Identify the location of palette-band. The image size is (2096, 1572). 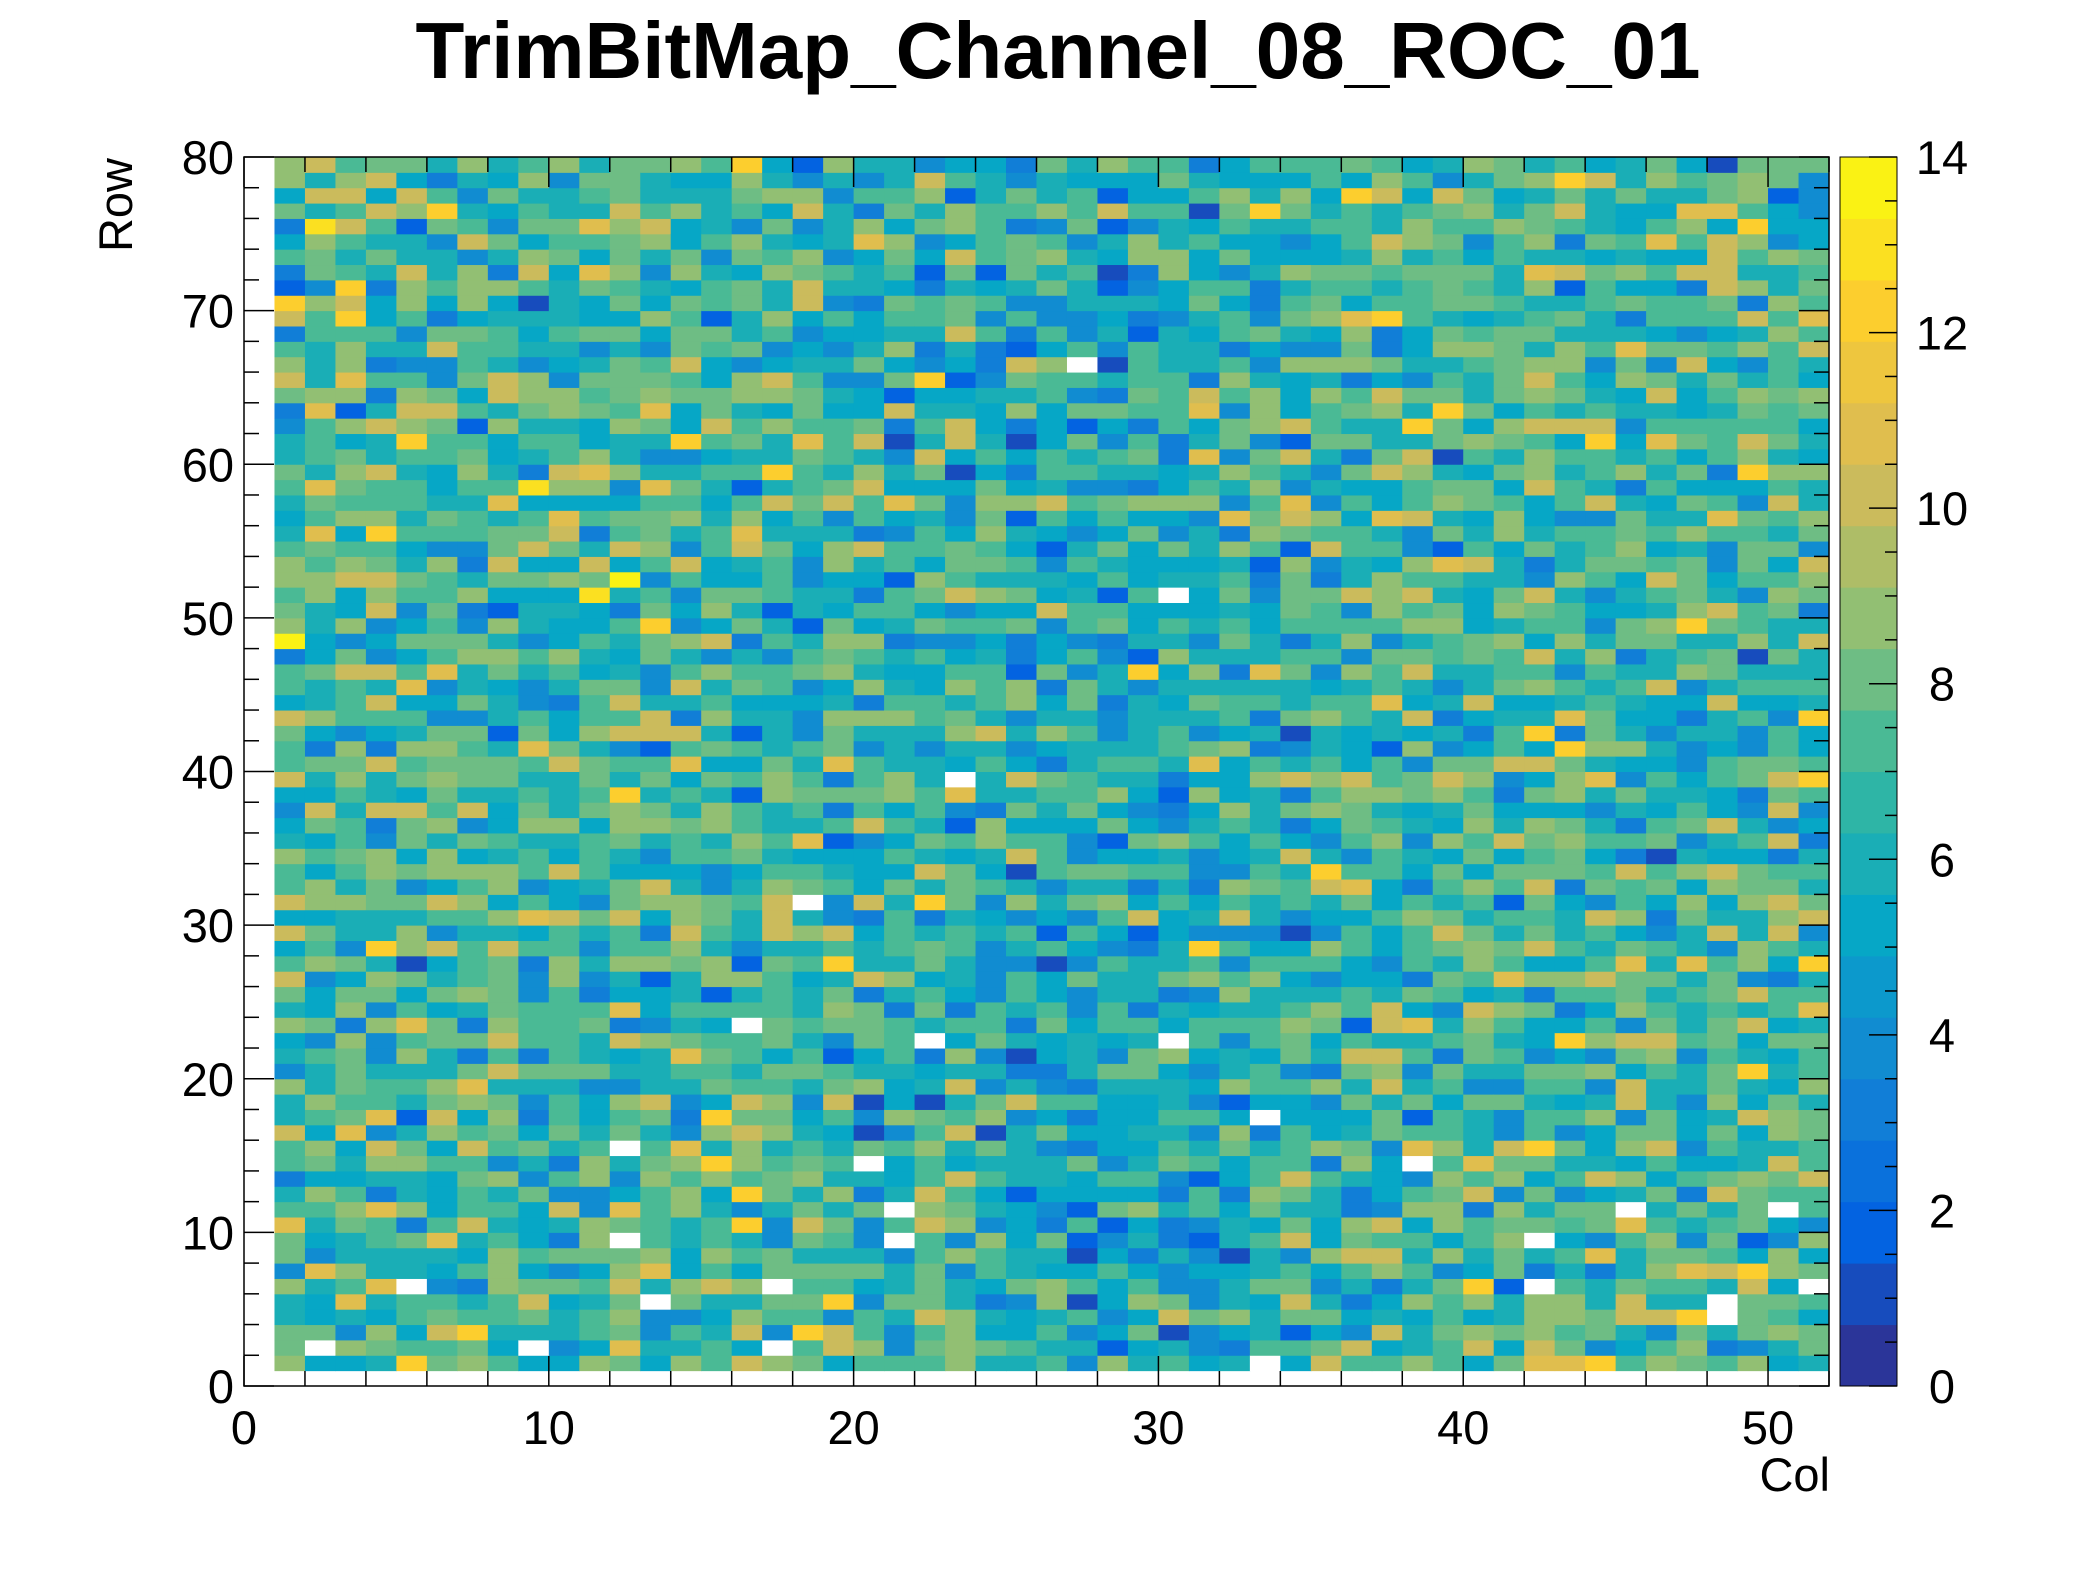
(1868, 1355).